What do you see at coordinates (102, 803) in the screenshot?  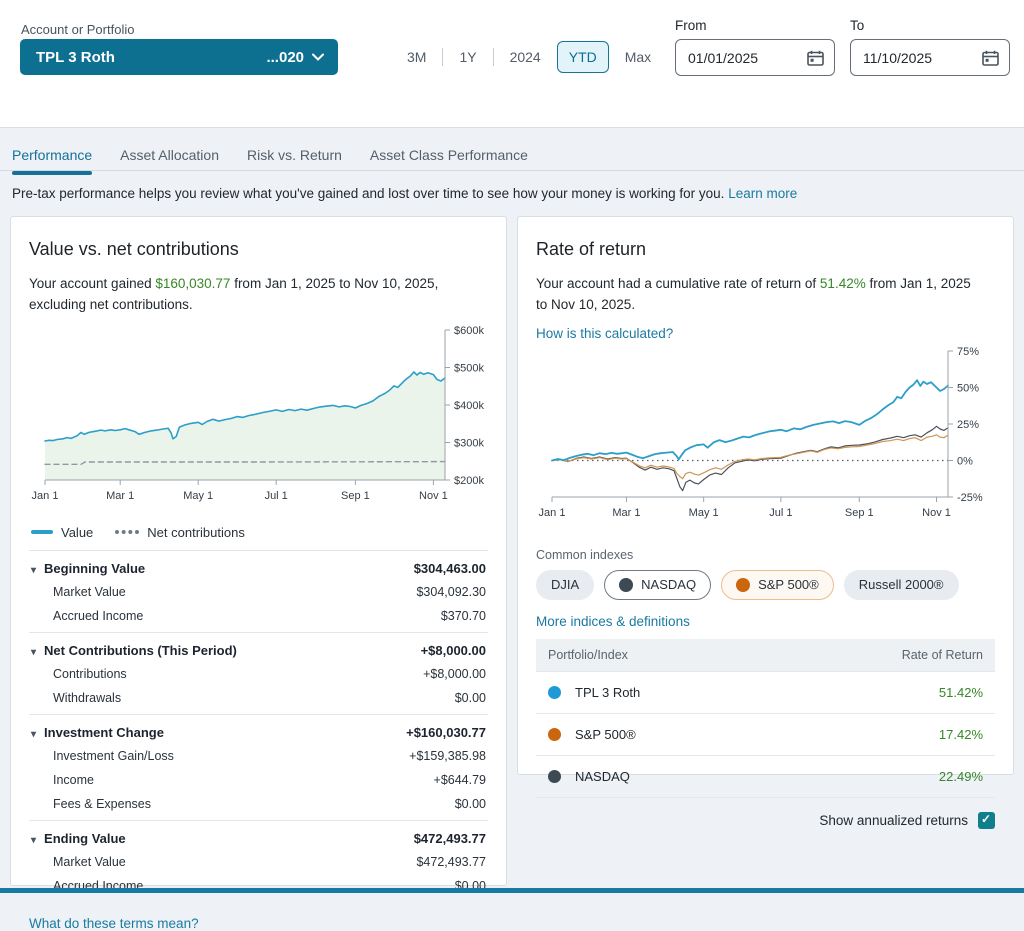 I see `row-label: Fees & Expenses` at bounding box center [102, 803].